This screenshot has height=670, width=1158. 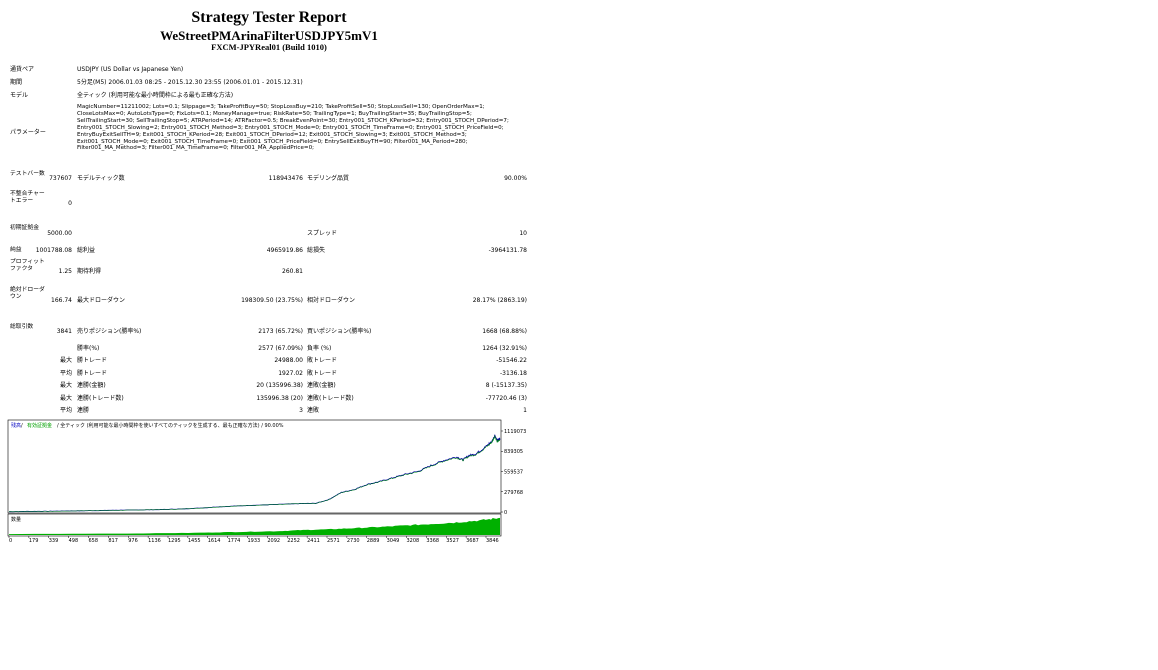 I want to click on x-tick-label: 3687, so click(x=472, y=540).